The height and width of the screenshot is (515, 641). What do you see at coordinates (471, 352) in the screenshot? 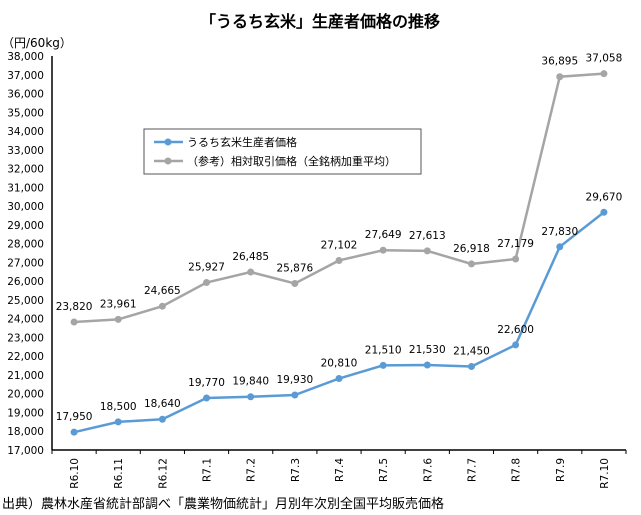
I see `data-label: 21,450` at bounding box center [471, 352].